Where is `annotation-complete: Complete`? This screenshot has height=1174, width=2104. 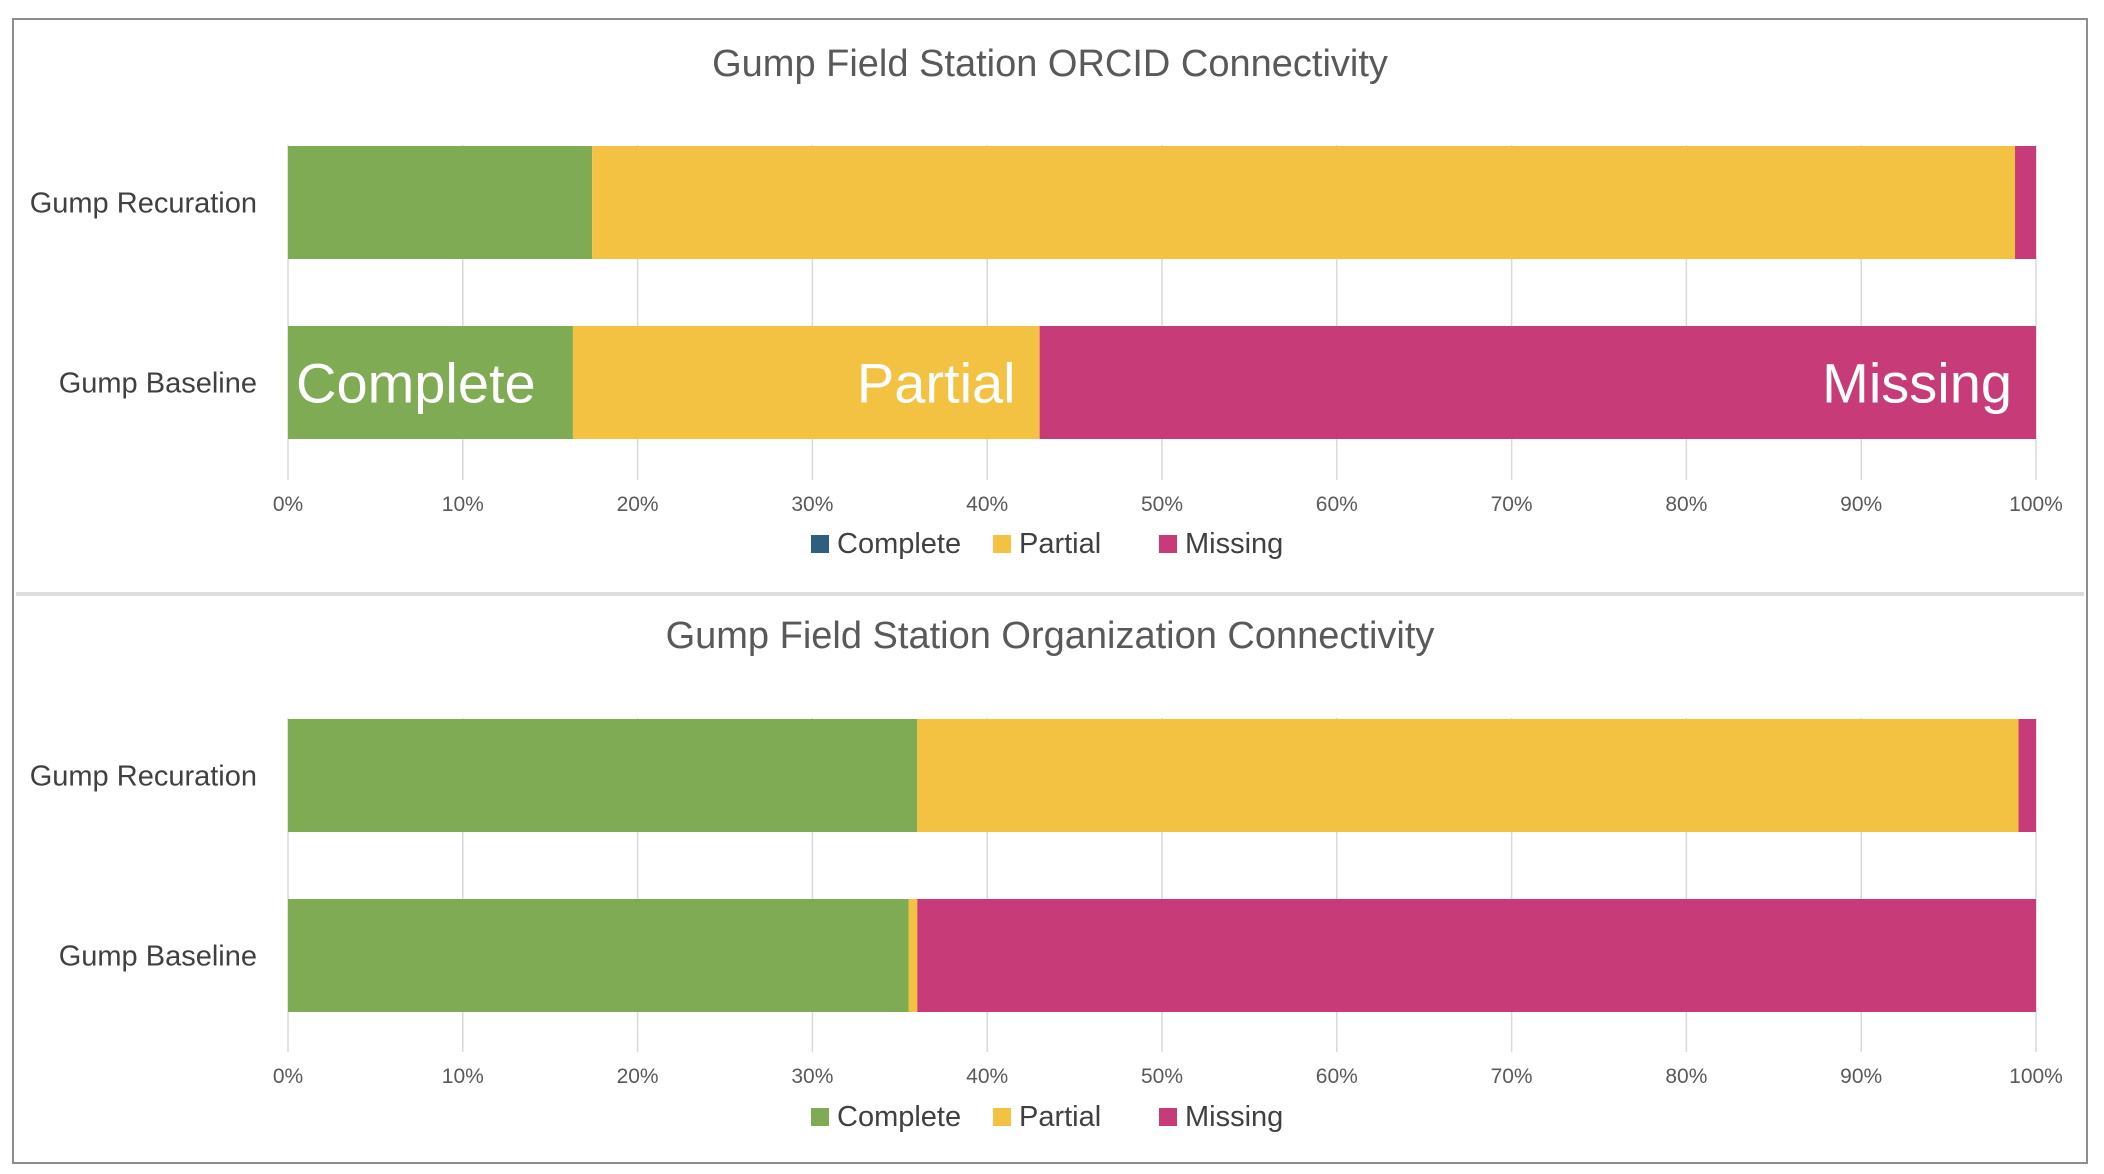 annotation-complete: Complete is located at coordinates (416, 383).